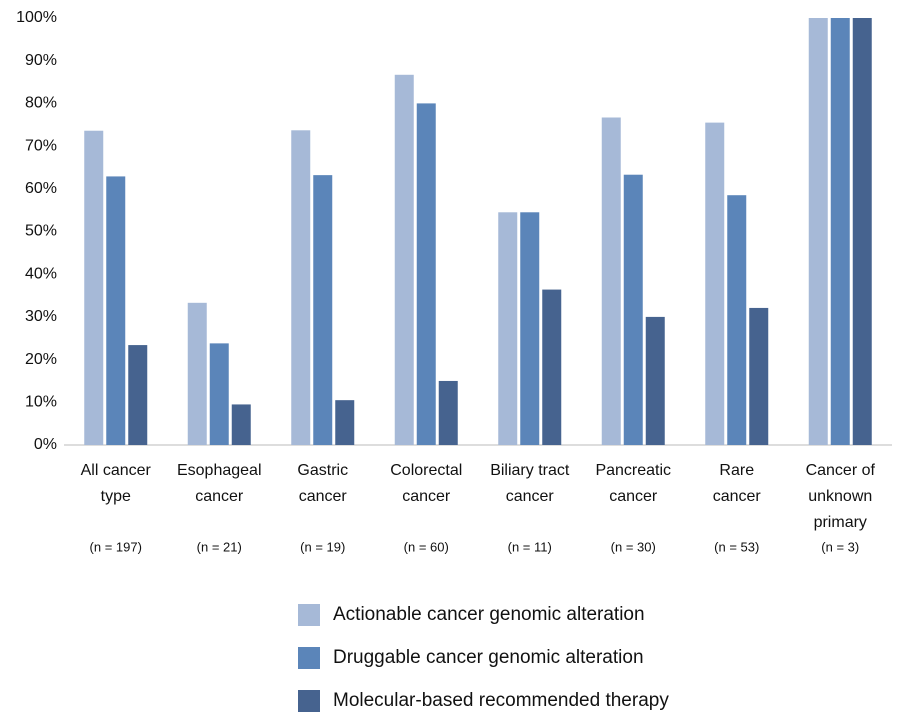 The height and width of the screenshot is (715, 901). Describe the element at coordinates (736, 546) in the screenshot. I see `sample-size: (n = 53)` at that location.